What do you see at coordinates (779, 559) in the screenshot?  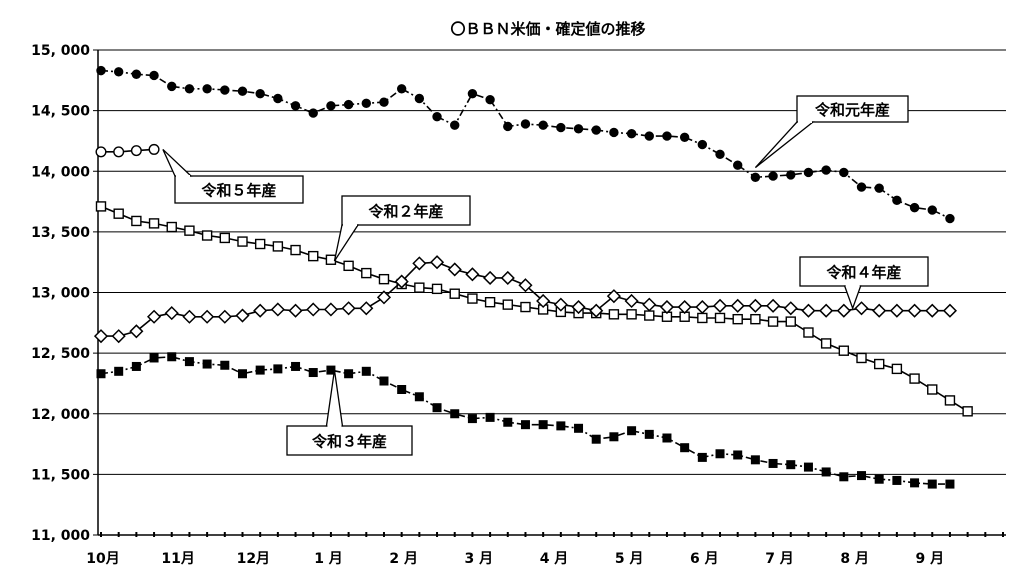 I see `x-tick-label: 7 月` at bounding box center [779, 559].